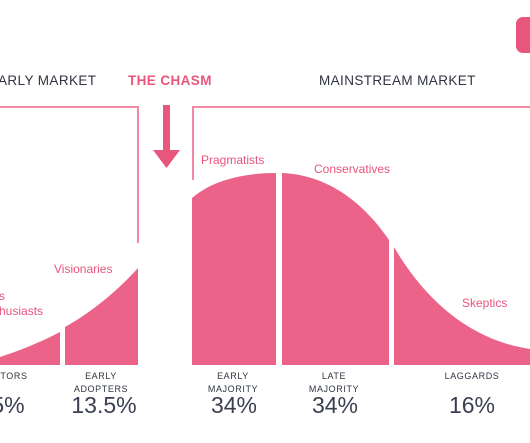 The height and width of the screenshot is (443, 530). Describe the element at coordinates (48, 80) in the screenshot. I see `early-market-heading: ARLY MARKET` at that location.